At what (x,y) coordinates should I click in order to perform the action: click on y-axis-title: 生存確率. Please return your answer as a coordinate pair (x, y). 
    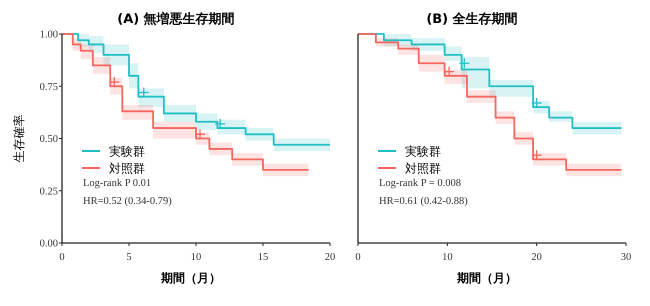
    Looking at the image, I should click on (19, 138).